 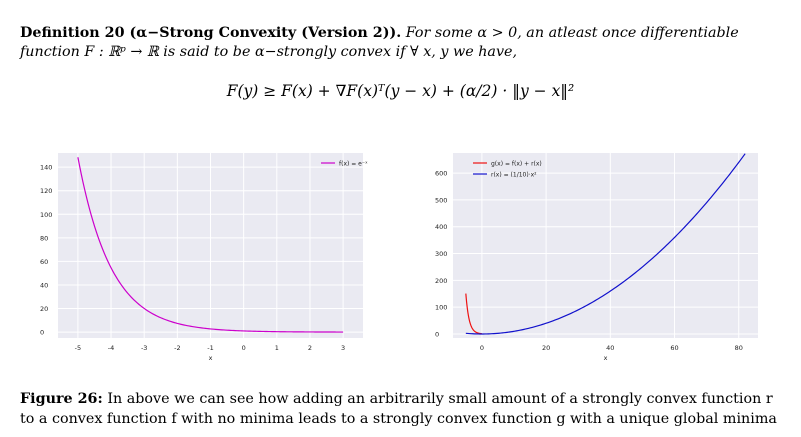 I want to click on y-tick-label: 20, so click(x=44, y=309).